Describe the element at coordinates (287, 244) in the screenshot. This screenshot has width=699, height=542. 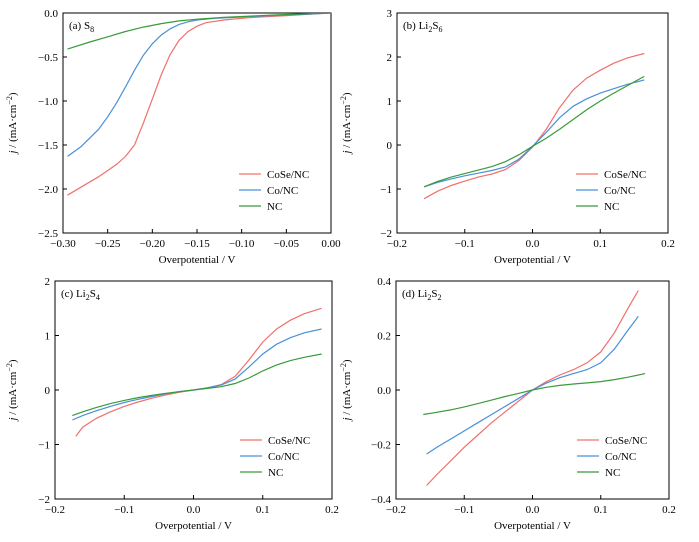
I see `x-tick-label: −0.05` at that location.